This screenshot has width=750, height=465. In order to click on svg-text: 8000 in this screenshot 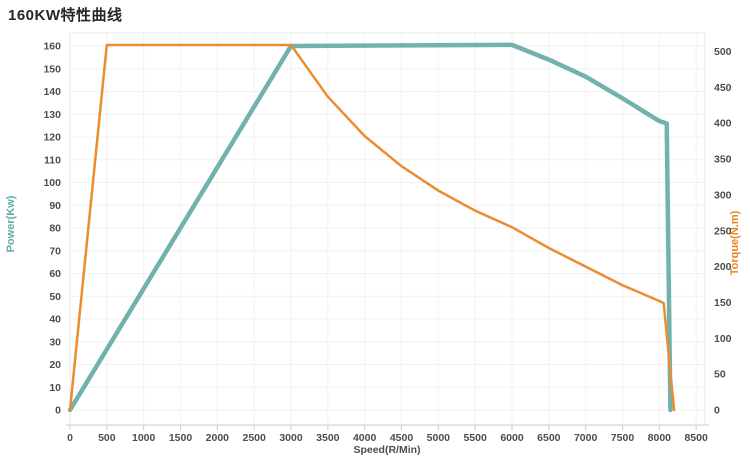, I will do `click(660, 438)`.